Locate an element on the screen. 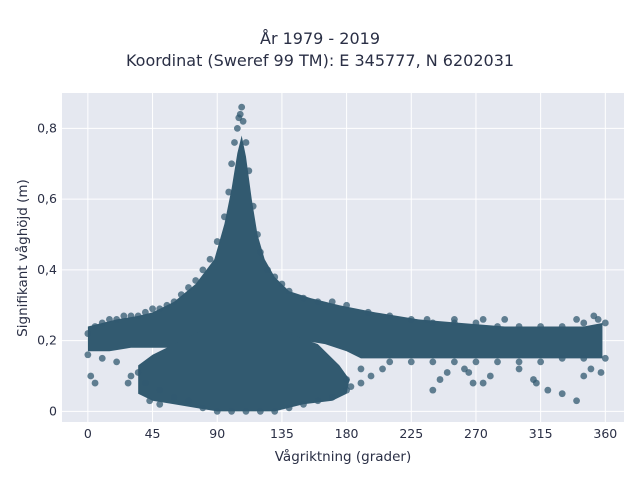  y-tick-label: 0,2 is located at coordinates (47, 340).